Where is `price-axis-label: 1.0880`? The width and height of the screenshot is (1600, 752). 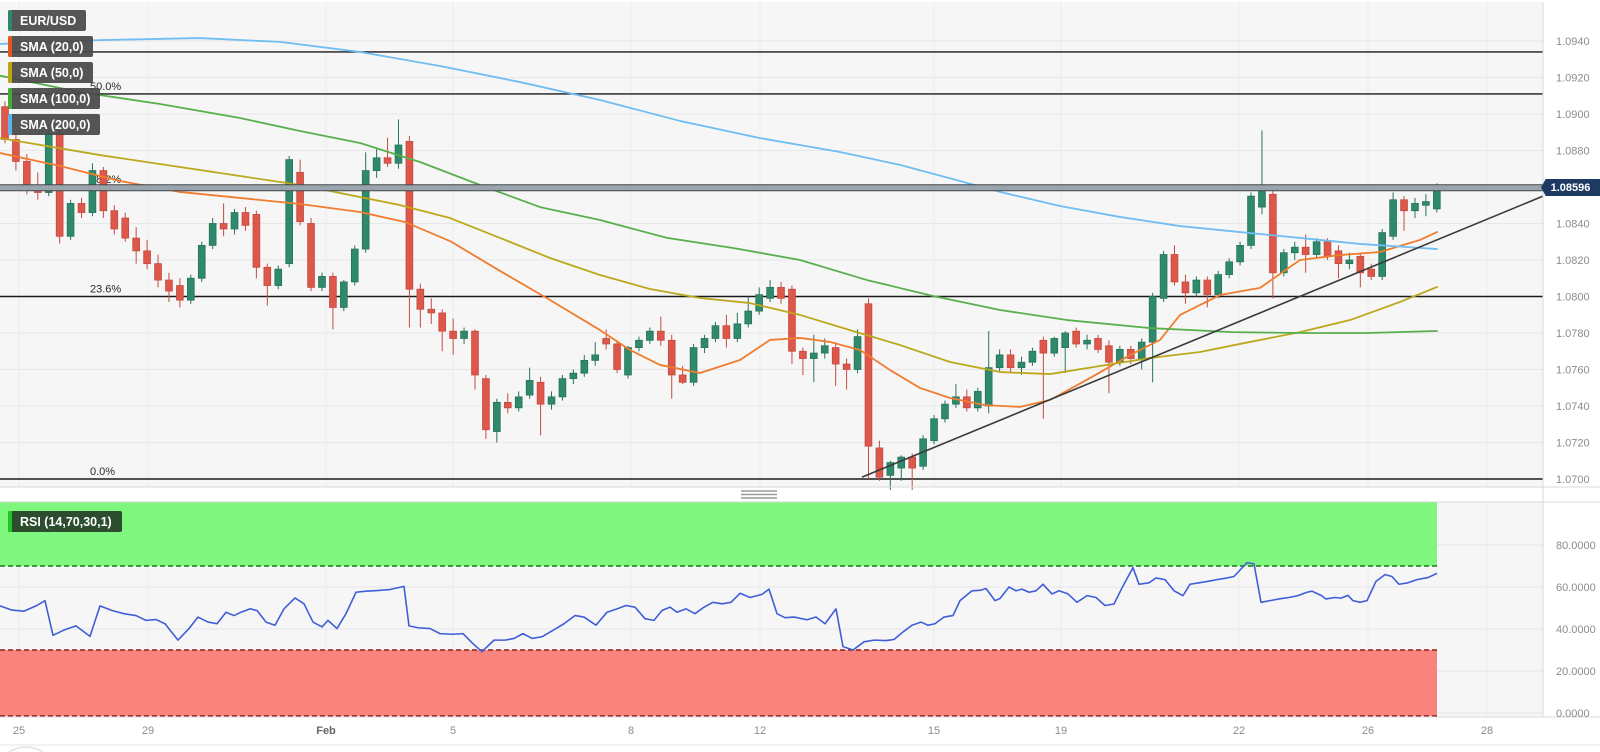 price-axis-label: 1.0880 is located at coordinates (1573, 152).